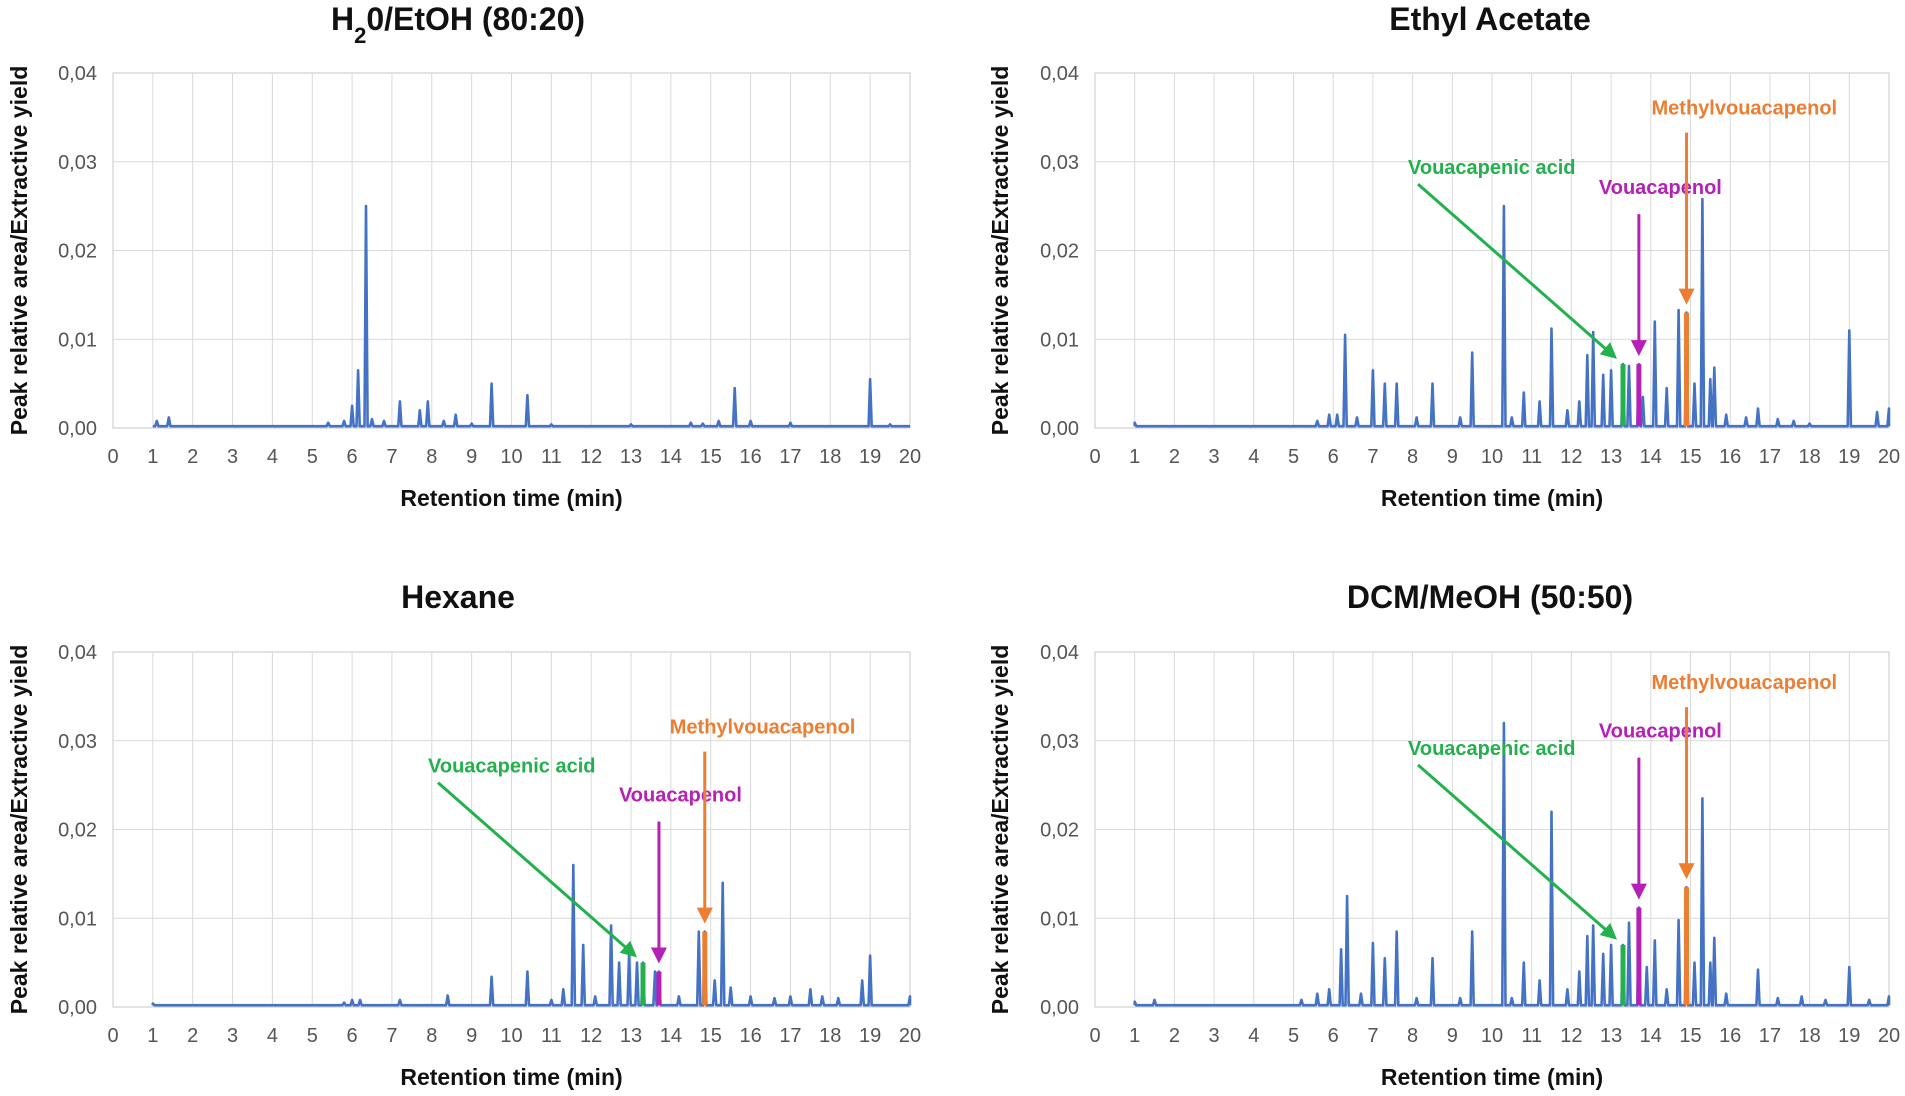 The image size is (1905, 1096). What do you see at coordinates (1490, 19) in the screenshot?
I see `chart-title: Ethyl Acetate` at bounding box center [1490, 19].